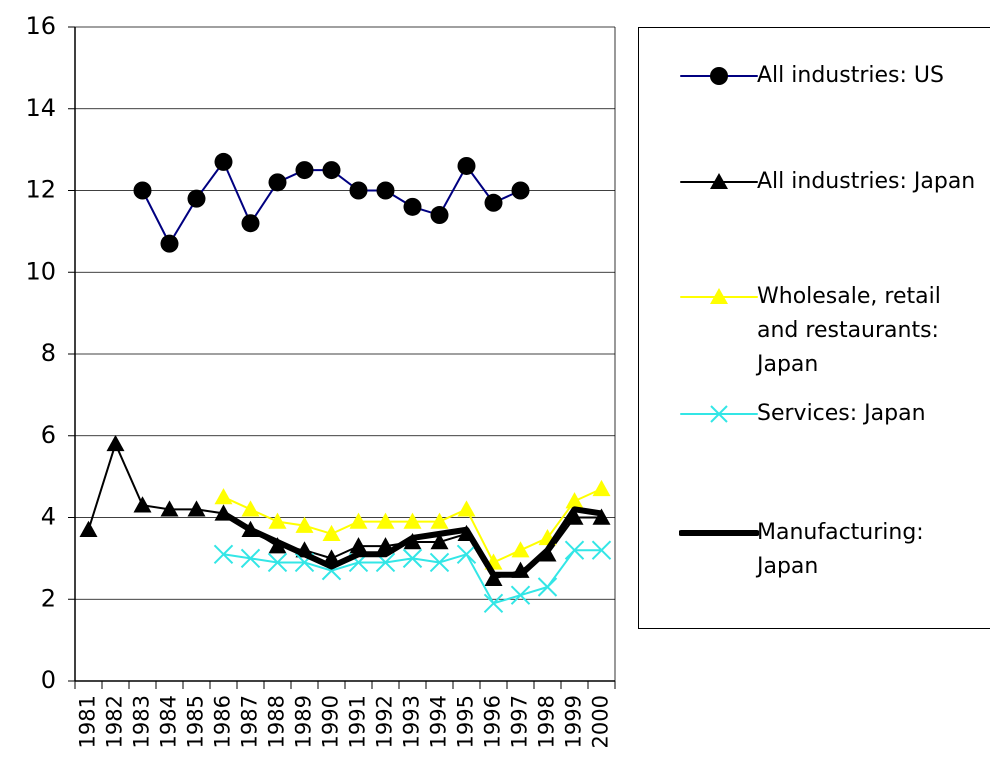  What do you see at coordinates (841, 413) in the screenshot?
I see `legend-label: Services: Japan` at bounding box center [841, 413].